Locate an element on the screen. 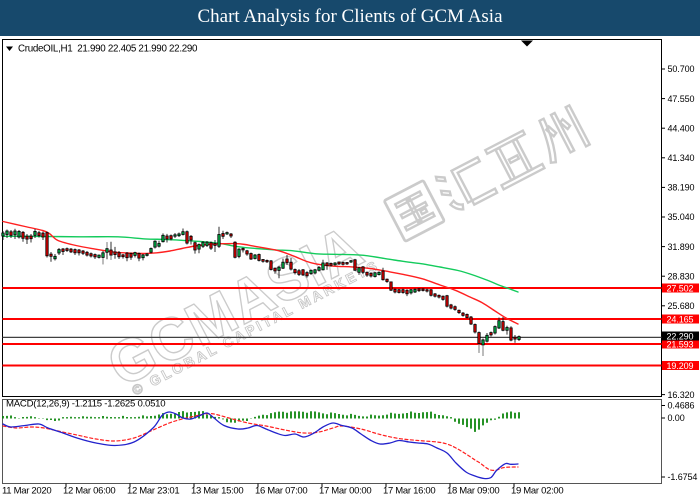  svg-text: 24.165 is located at coordinates (680, 319).